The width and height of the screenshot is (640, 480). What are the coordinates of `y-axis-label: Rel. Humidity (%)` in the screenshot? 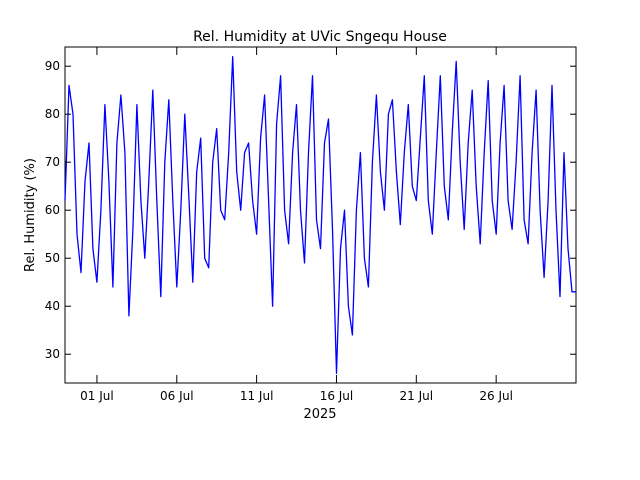 It's located at (30, 215).